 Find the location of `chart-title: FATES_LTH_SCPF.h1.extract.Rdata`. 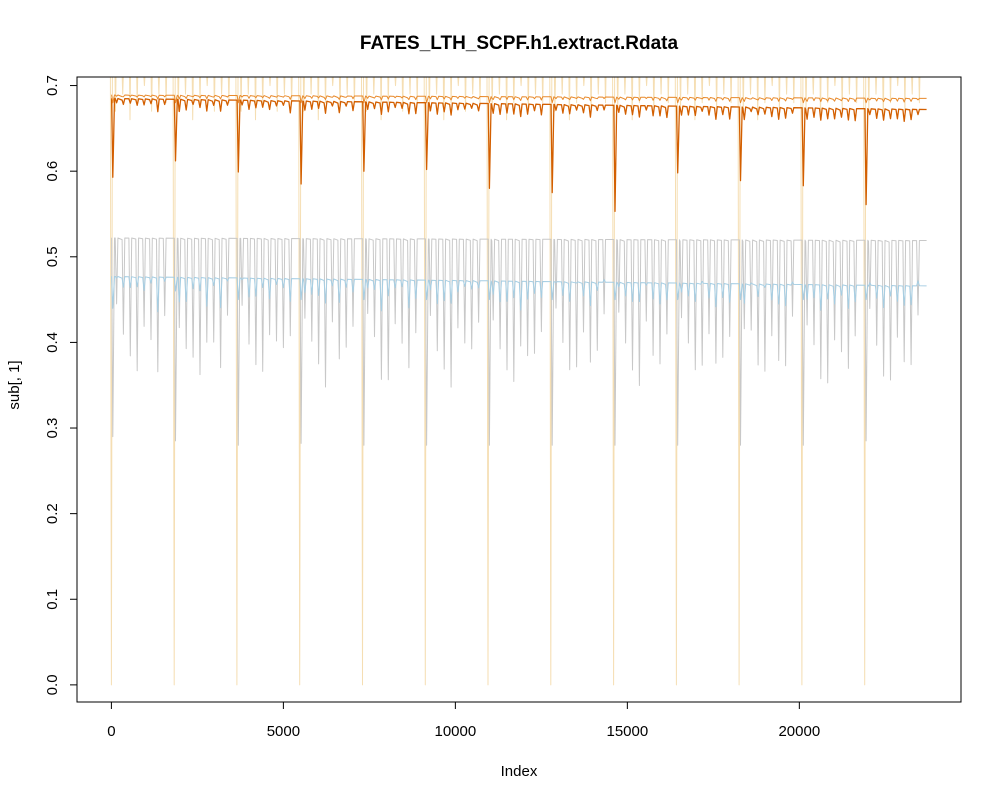

chart-title: FATES_LTH_SCPF.h1.extract.Rdata is located at coordinates (519, 43).